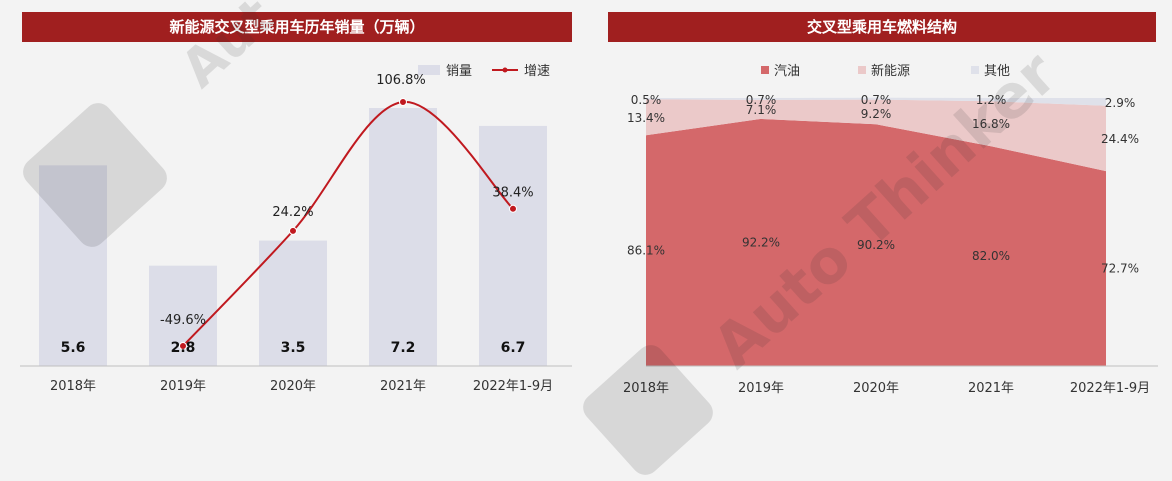 This screenshot has height=481, width=1172. I want to click on new-energy-data-label: 7.1%, so click(761, 110).